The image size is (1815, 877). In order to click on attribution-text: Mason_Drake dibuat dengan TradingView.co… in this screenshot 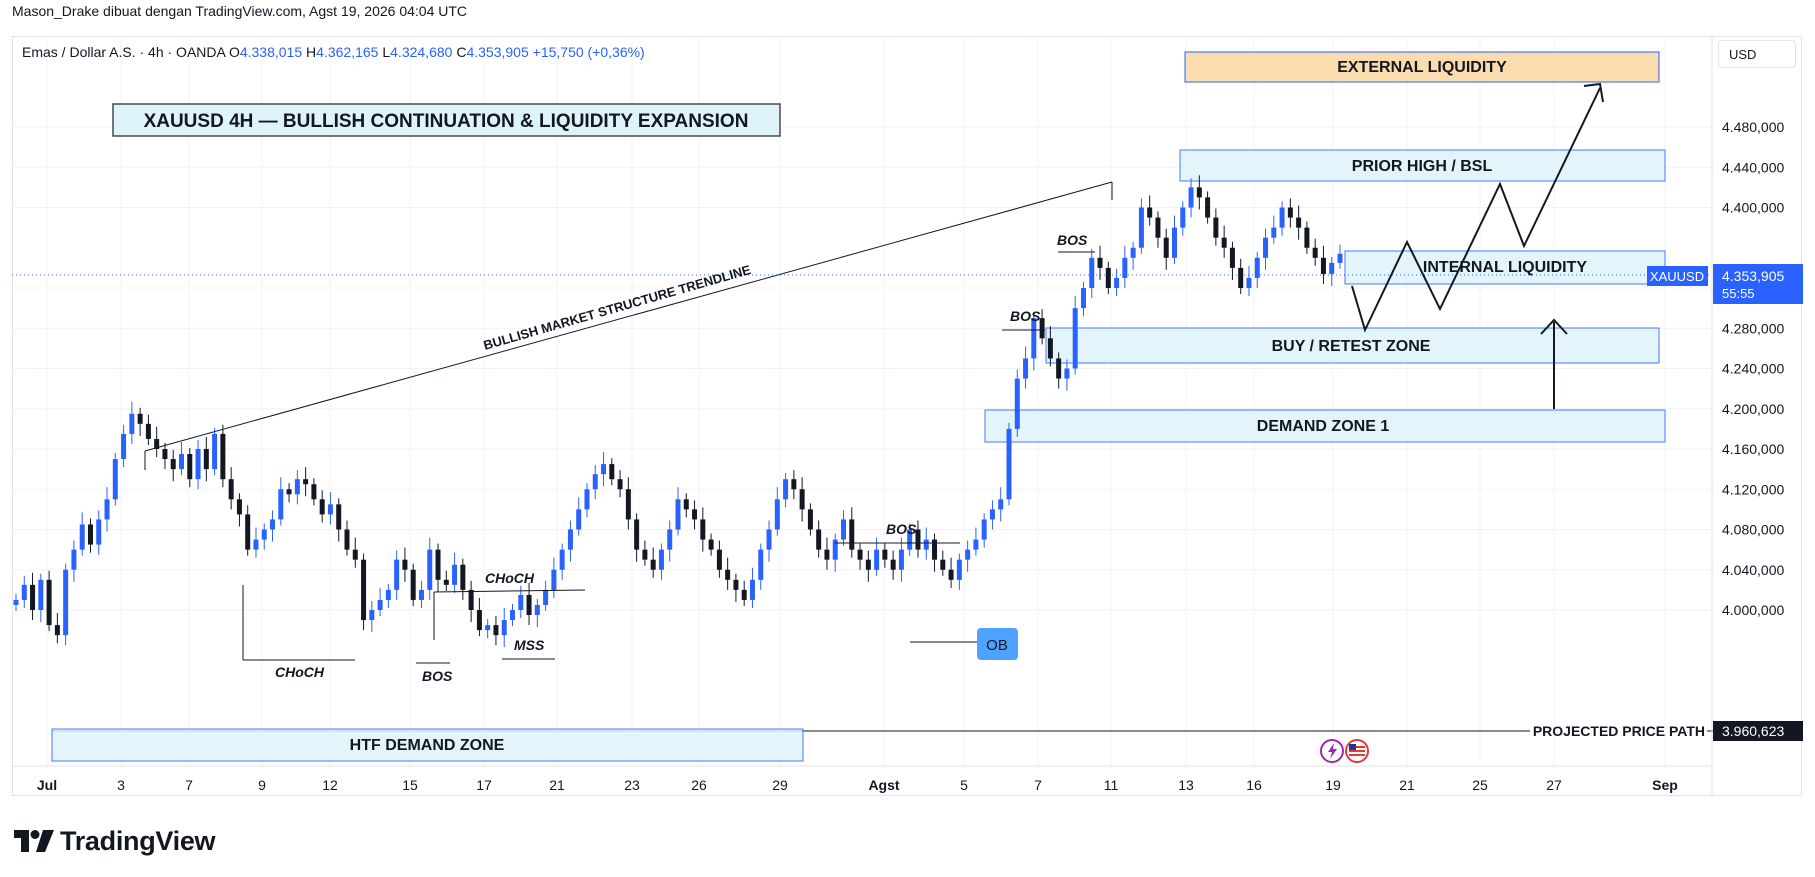, I will do `click(240, 11)`.